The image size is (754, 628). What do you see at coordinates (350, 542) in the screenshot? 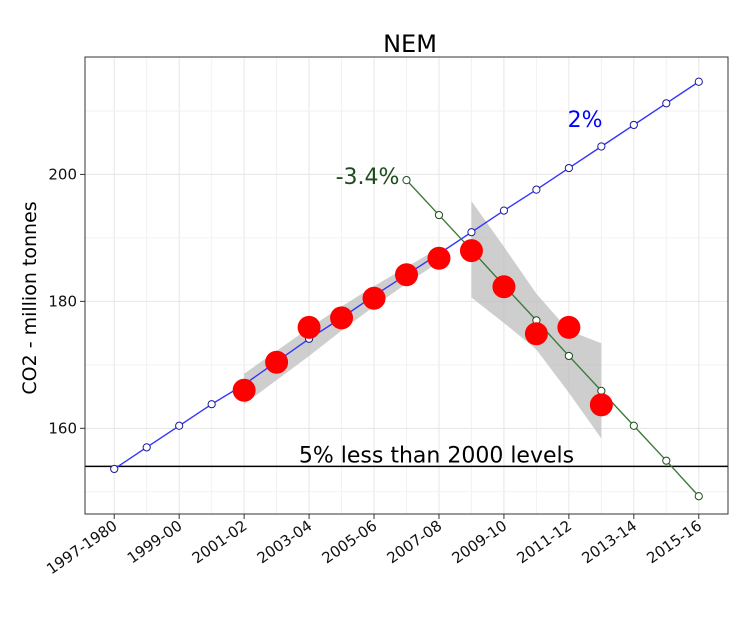
I see `x-tick-label: 2005-06` at bounding box center [350, 542].